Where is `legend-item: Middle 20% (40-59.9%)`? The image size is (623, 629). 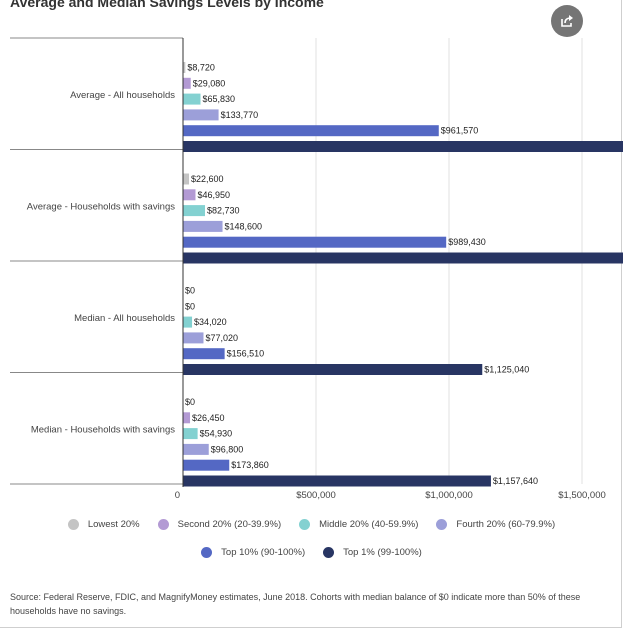 legend-item: Middle 20% (40-59.9%) is located at coordinates (358, 524).